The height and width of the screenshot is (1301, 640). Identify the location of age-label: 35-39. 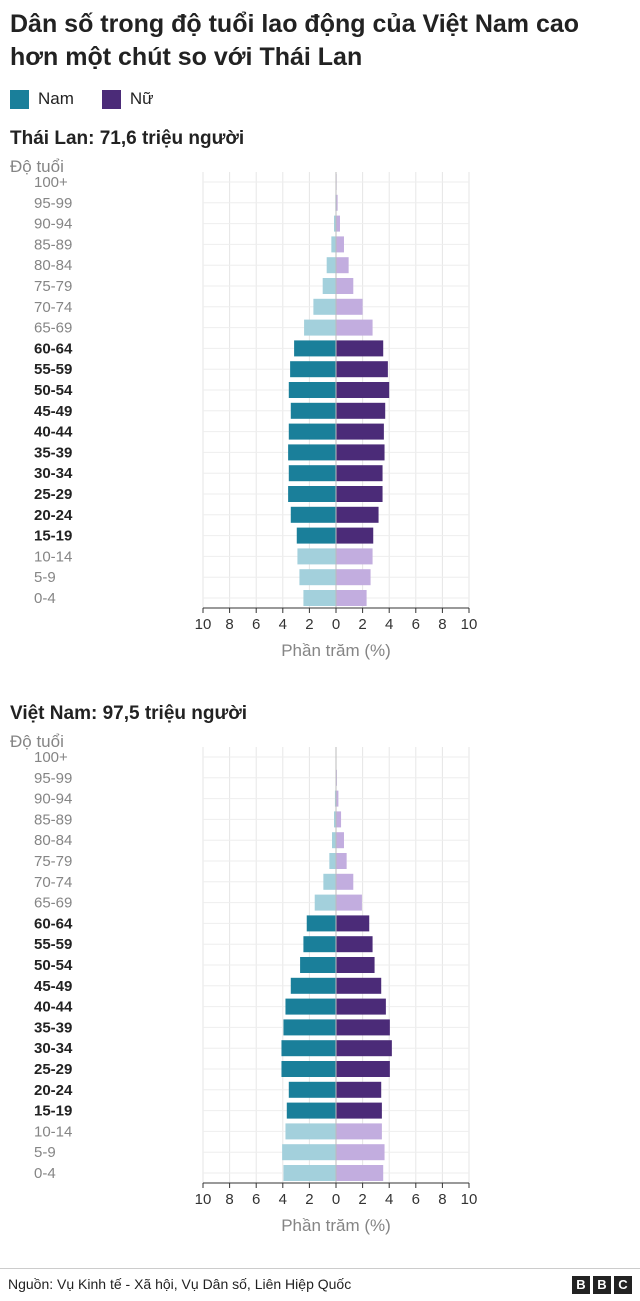
(53, 1027).